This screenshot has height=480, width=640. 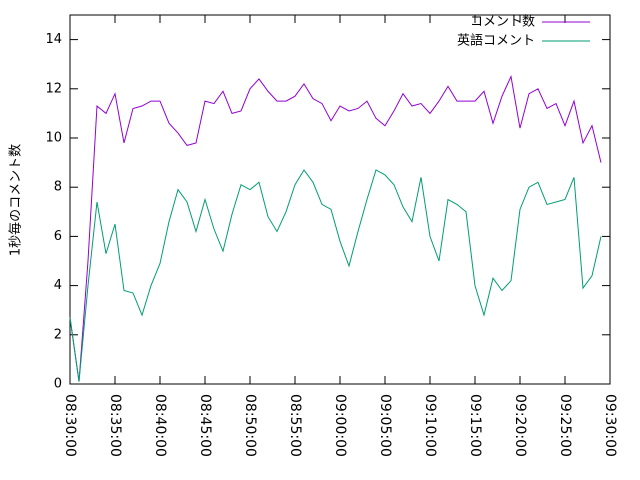 What do you see at coordinates (53, 138) in the screenshot?
I see `y-tick-label: 10` at bounding box center [53, 138].